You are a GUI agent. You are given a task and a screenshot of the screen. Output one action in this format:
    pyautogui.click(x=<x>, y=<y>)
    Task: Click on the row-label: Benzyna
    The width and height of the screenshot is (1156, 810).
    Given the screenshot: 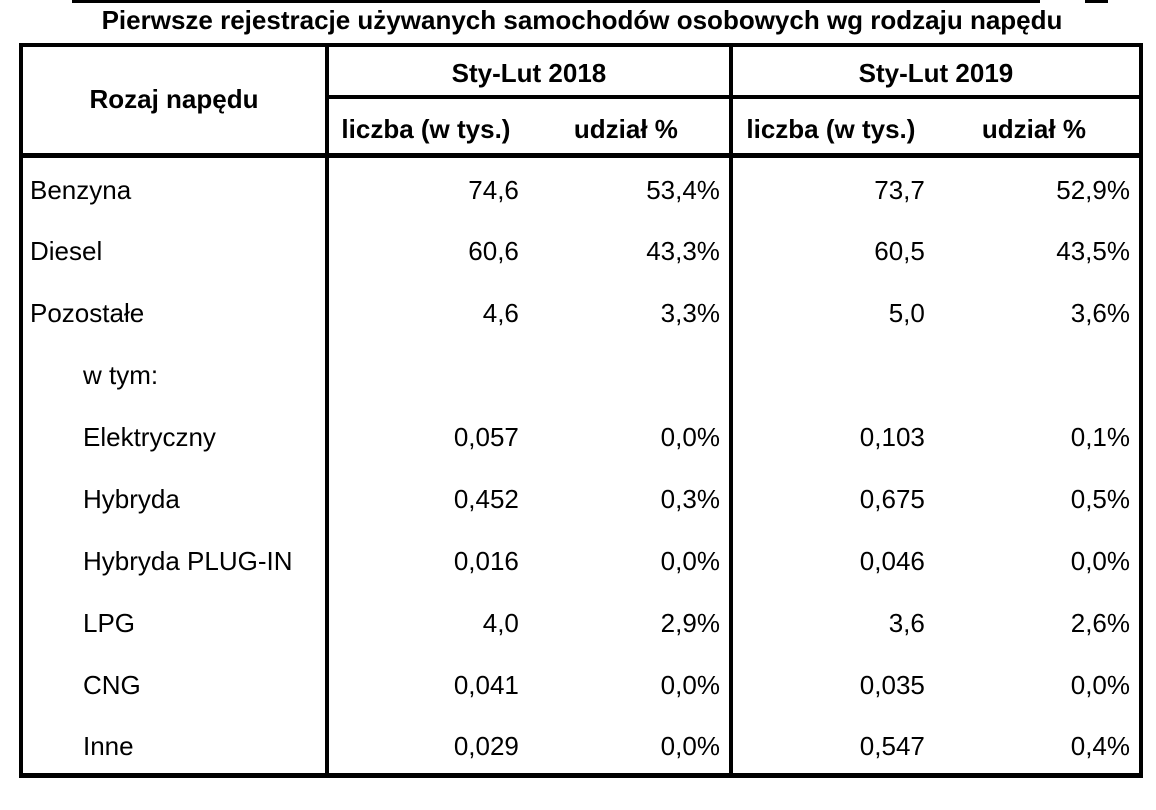 What is the action you would take?
    pyautogui.click(x=81, y=190)
    